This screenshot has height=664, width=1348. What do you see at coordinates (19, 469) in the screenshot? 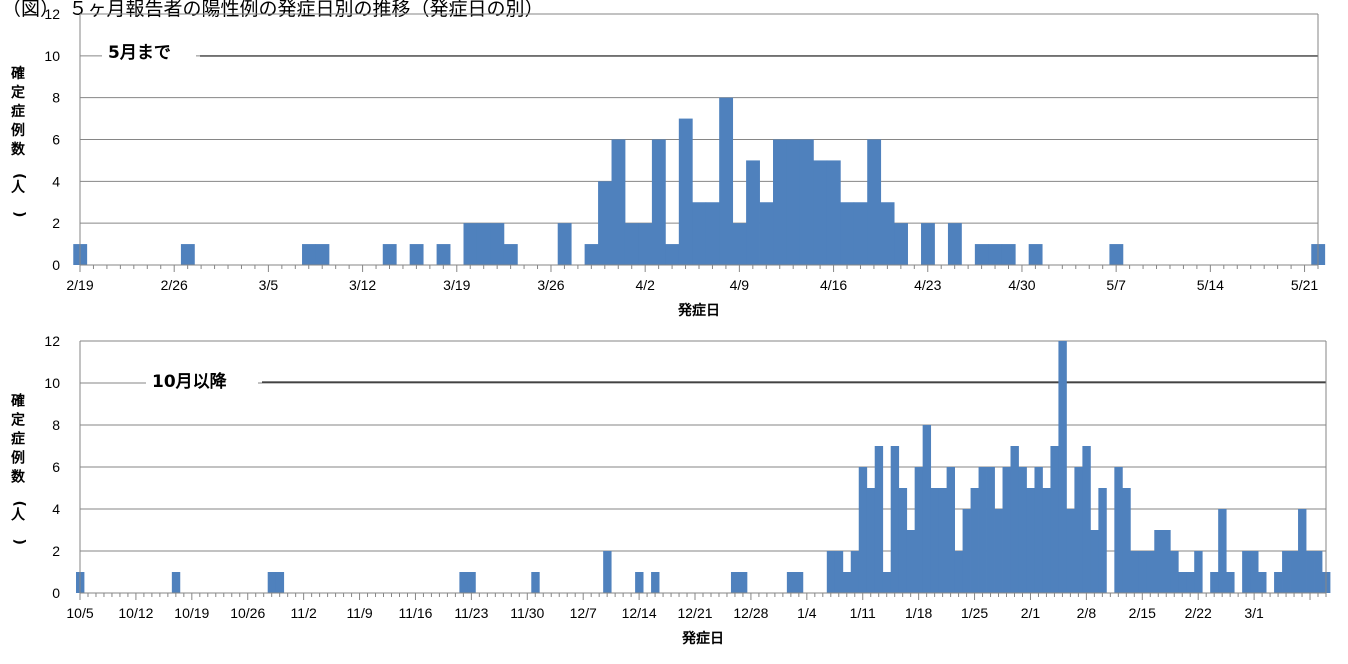
I see `y-axis-label: 確定症例数(人)` at bounding box center [19, 469].